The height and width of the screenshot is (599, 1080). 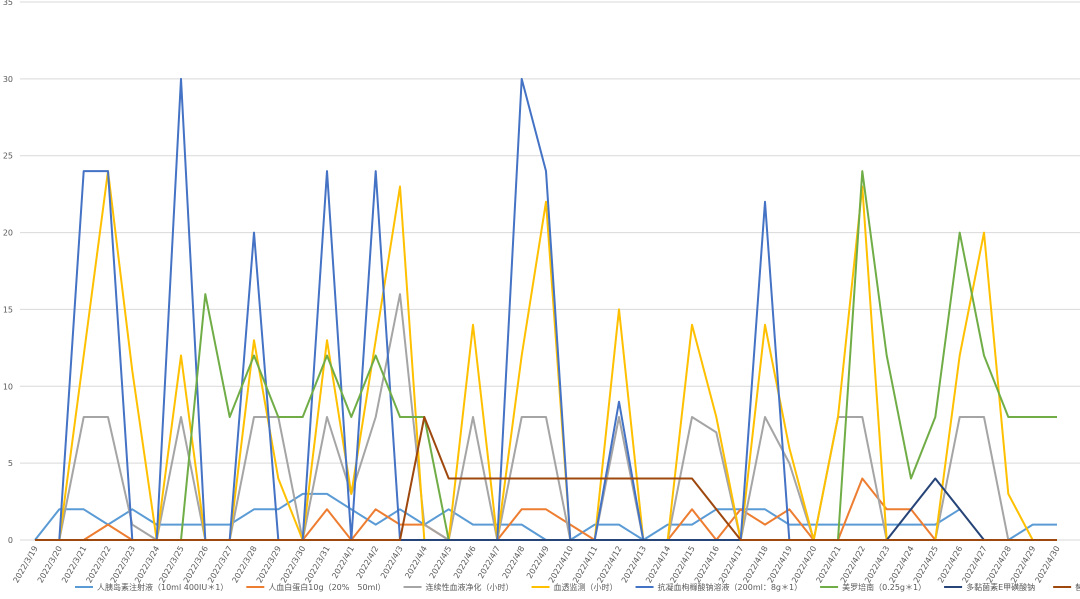 I want to click on x-tick-label: 2022/4/22, so click(x=853, y=565).